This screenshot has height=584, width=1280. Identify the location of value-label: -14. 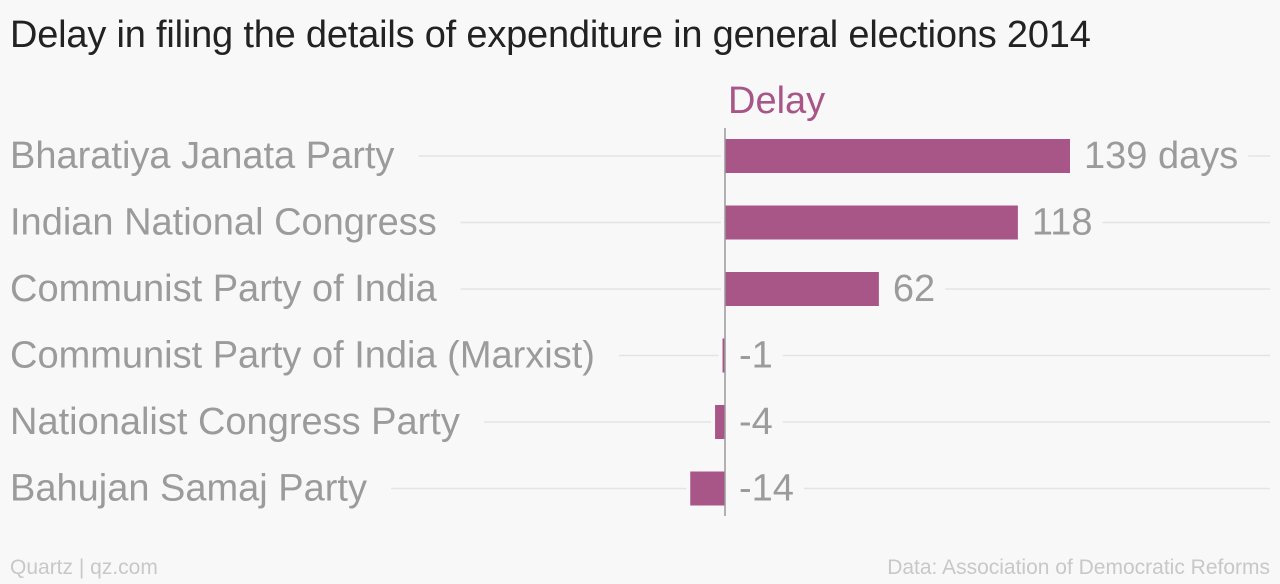
(766, 489).